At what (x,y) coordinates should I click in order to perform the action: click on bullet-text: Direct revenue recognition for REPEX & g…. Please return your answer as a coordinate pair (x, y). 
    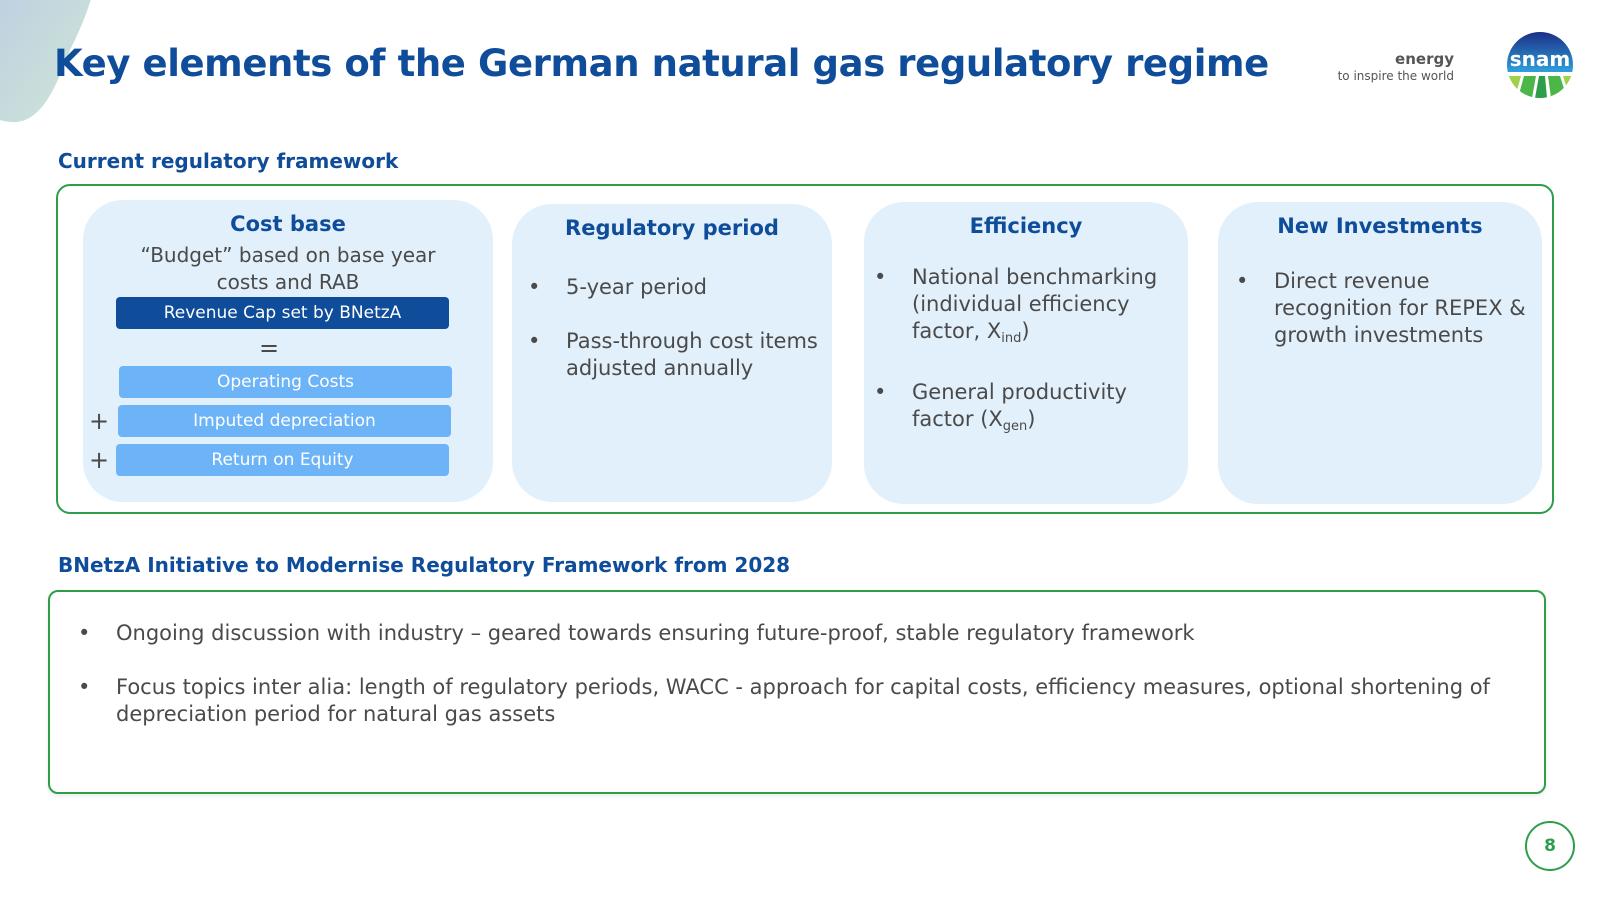
    Looking at the image, I should click on (1400, 308).